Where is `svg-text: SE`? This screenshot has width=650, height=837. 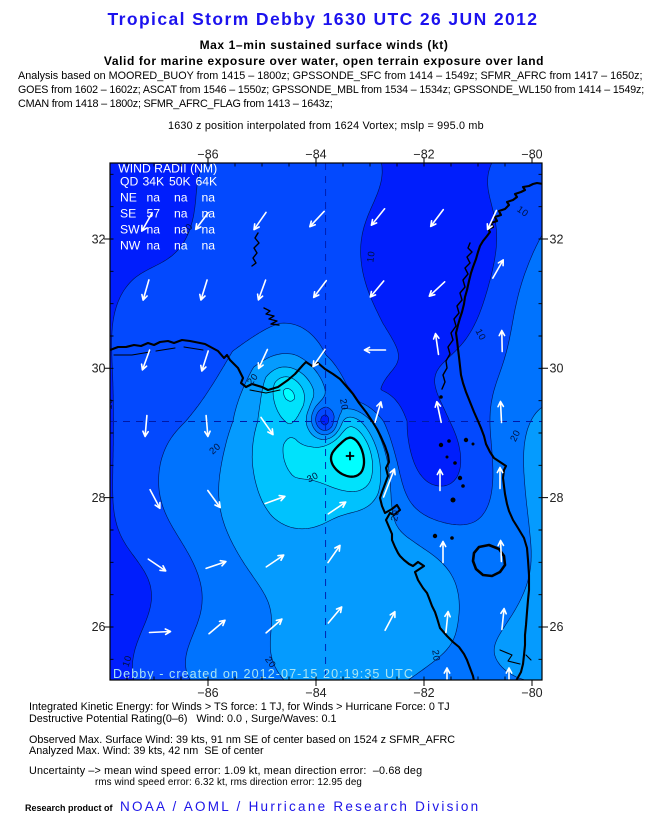
svg-text: SE is located at coordinates (128, 214).